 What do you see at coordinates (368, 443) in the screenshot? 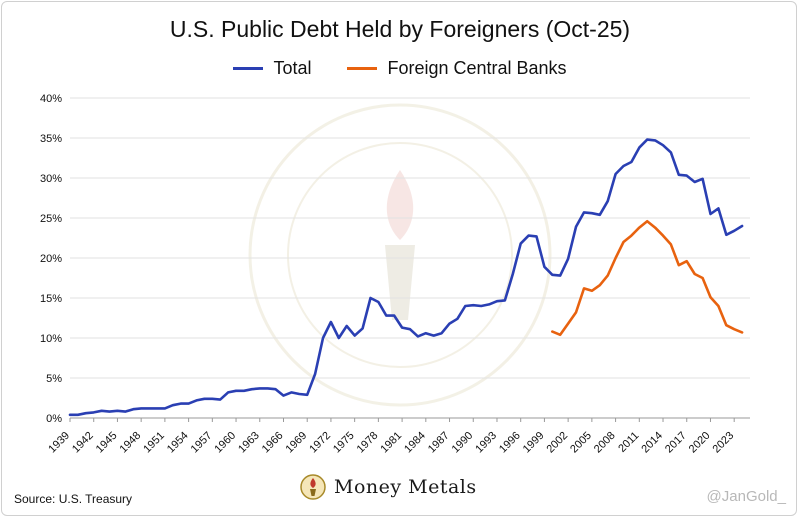
I see `x-tick-label: 1978` at bounding box center [368, 443].